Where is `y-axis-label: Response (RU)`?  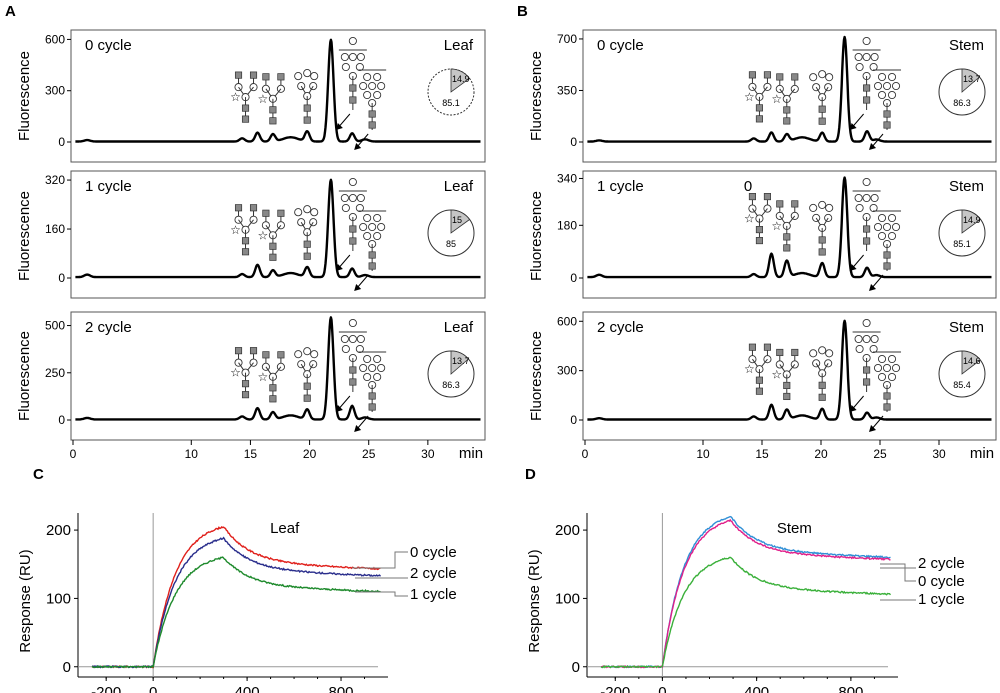
y-axis-label: Response (RU) is located at coordinates (534, 600).